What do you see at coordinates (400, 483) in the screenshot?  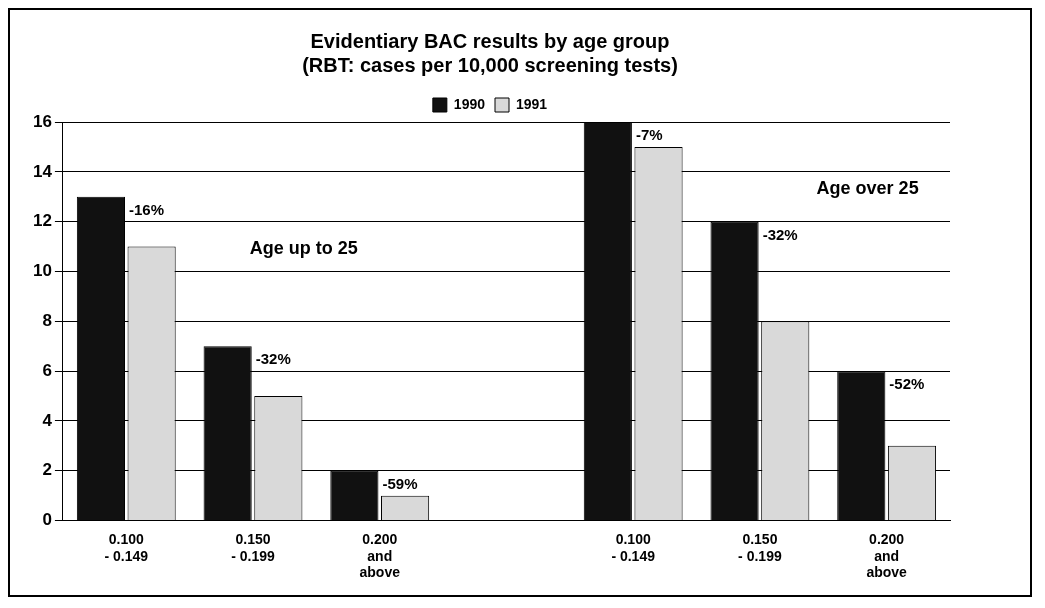 I see `annotation: -59%` at bounding box center [400, 483].